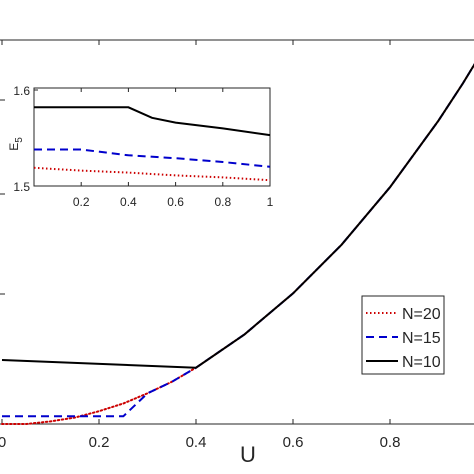 This screenshot has width=474, height=474. Describe the element at coordinates (152, 144) in the screenshot. I see `inset-series` at that location.